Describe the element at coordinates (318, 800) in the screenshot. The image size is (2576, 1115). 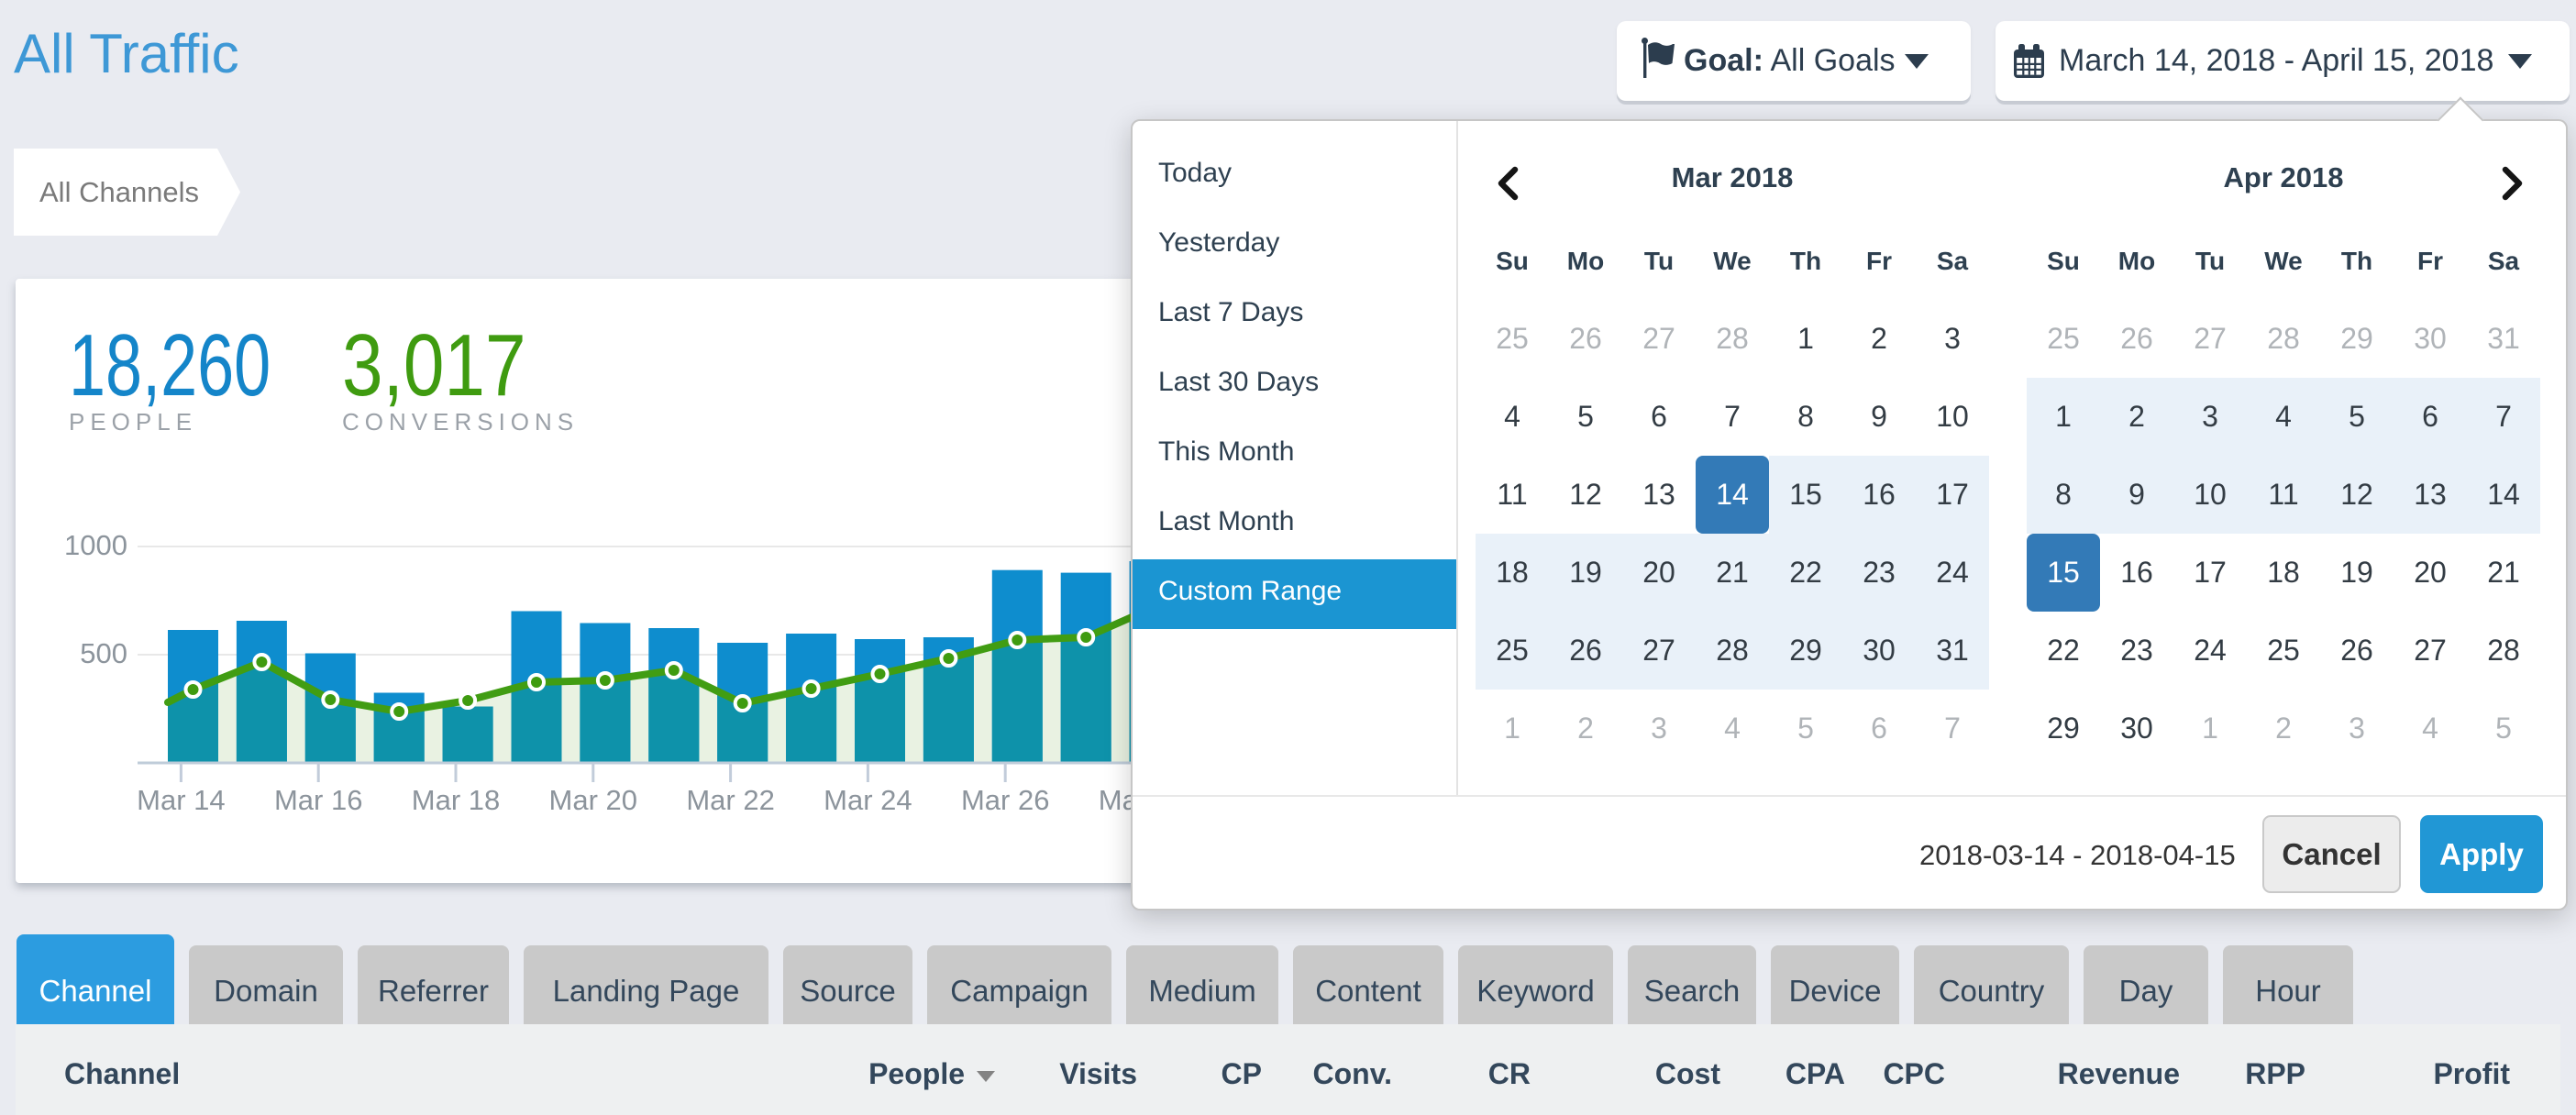
I see `svg-text: Mar 16` at that location.